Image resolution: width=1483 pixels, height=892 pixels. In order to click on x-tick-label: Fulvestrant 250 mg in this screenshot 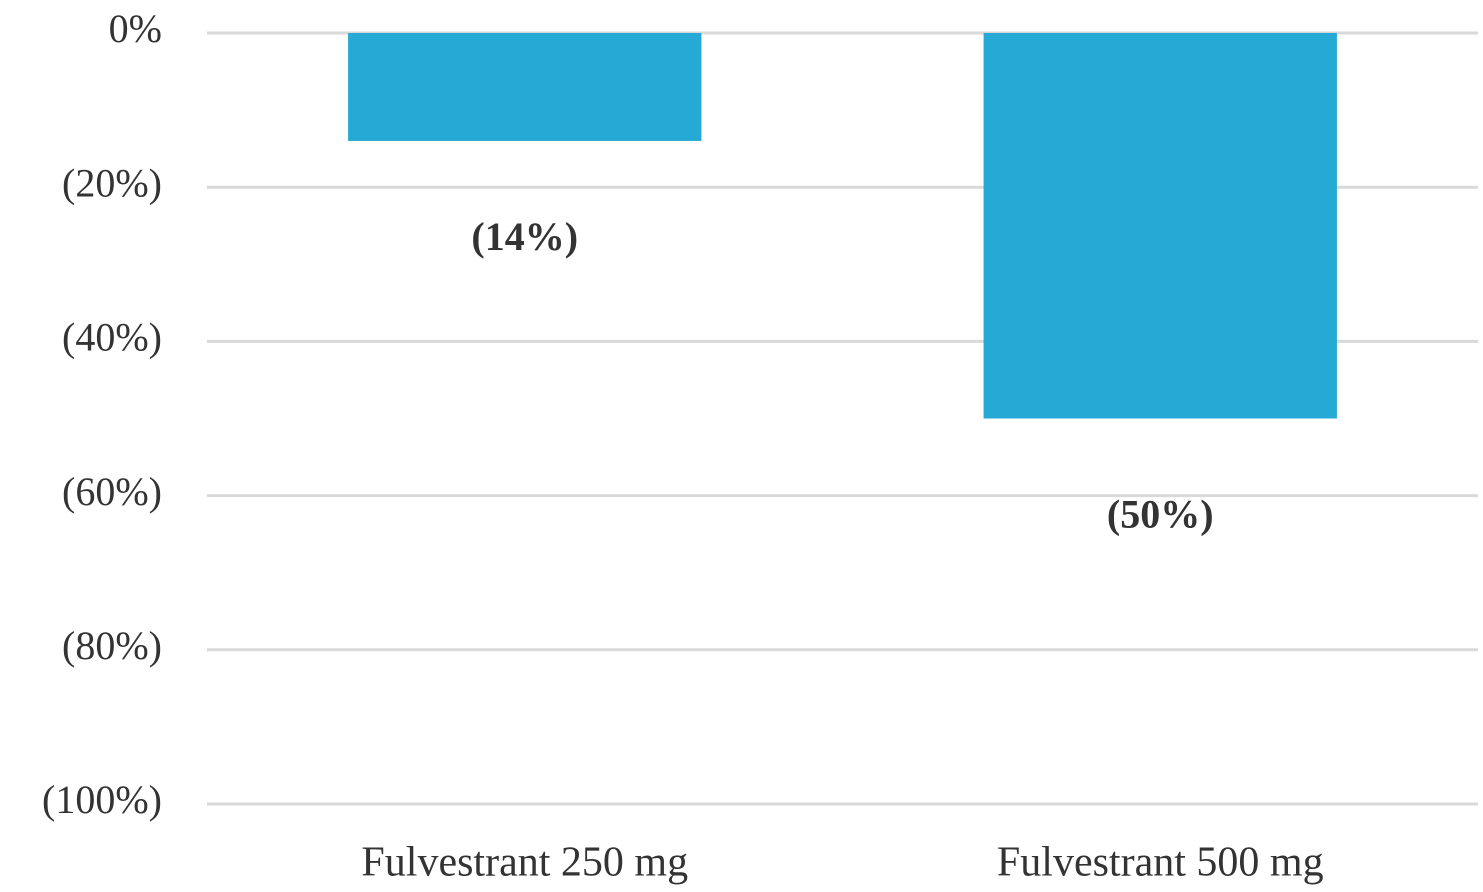, I will do `click(524, 863)`.